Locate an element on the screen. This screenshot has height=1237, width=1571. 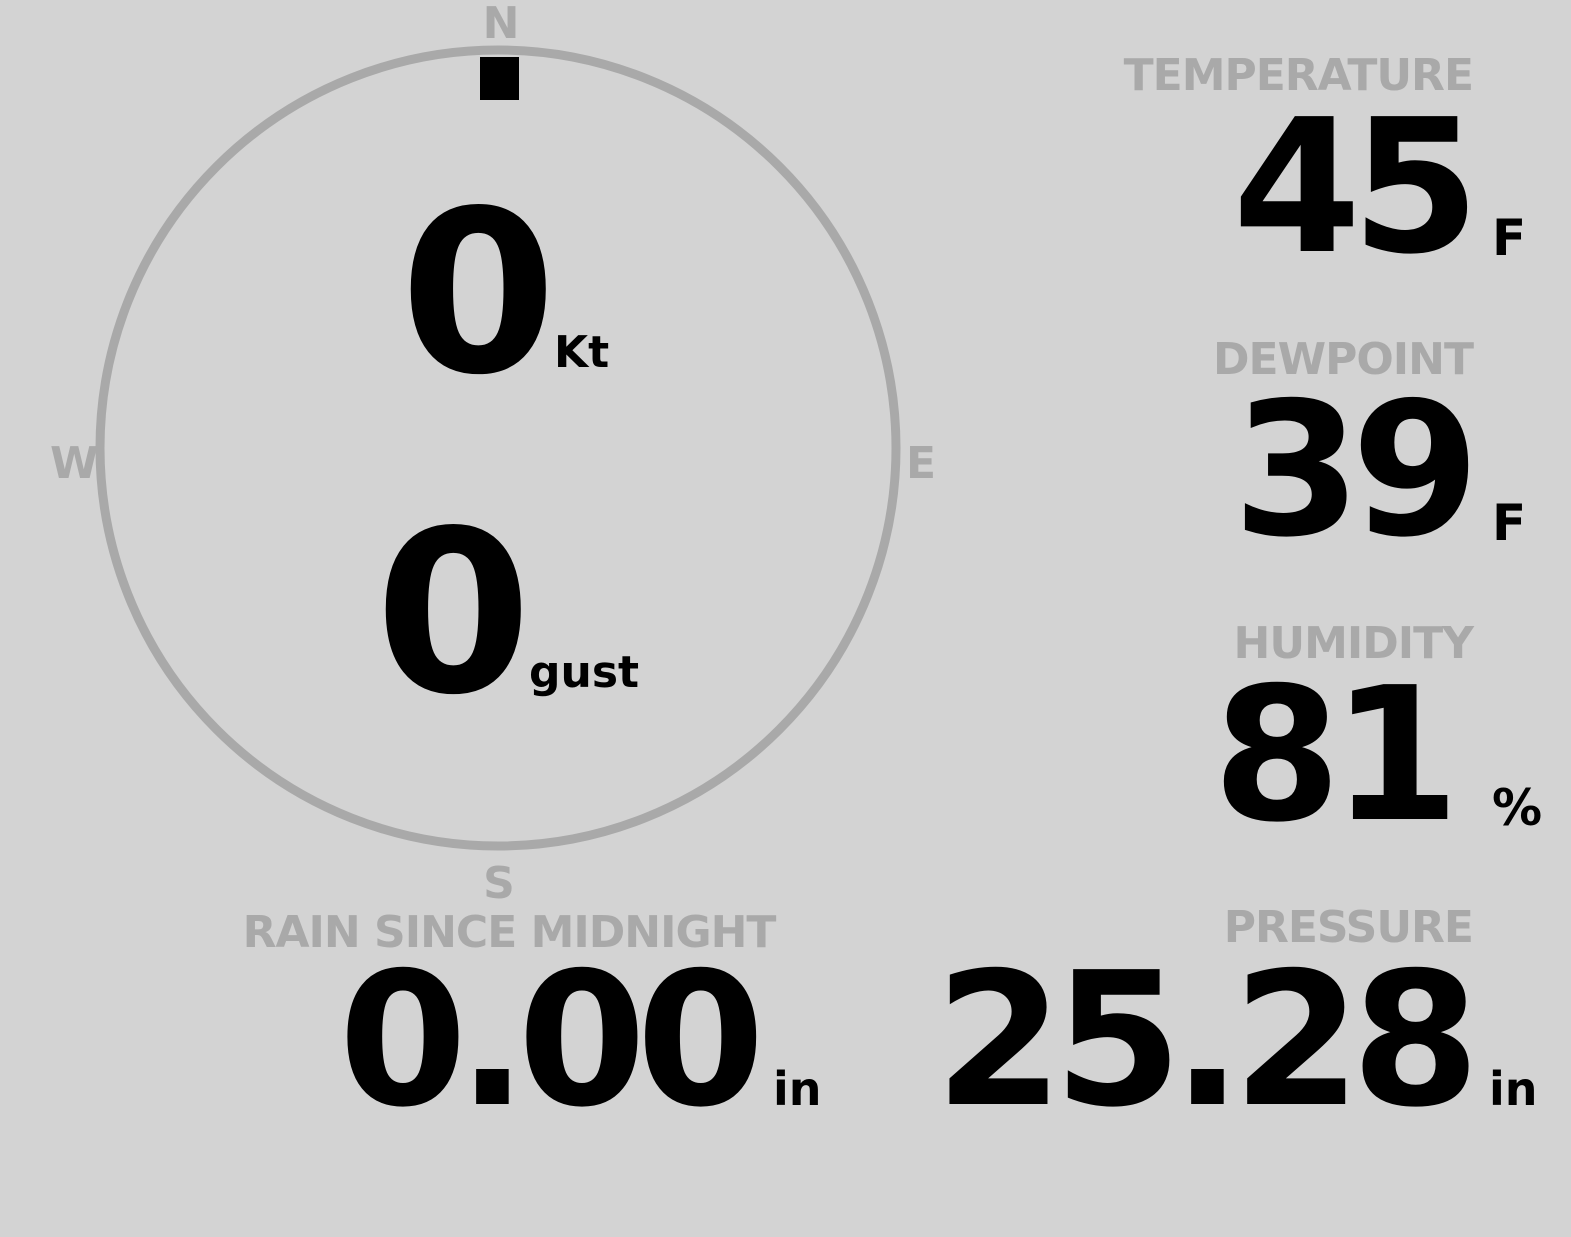
humidity-label: HUMIDITY is located at coordinates (1353, 643).